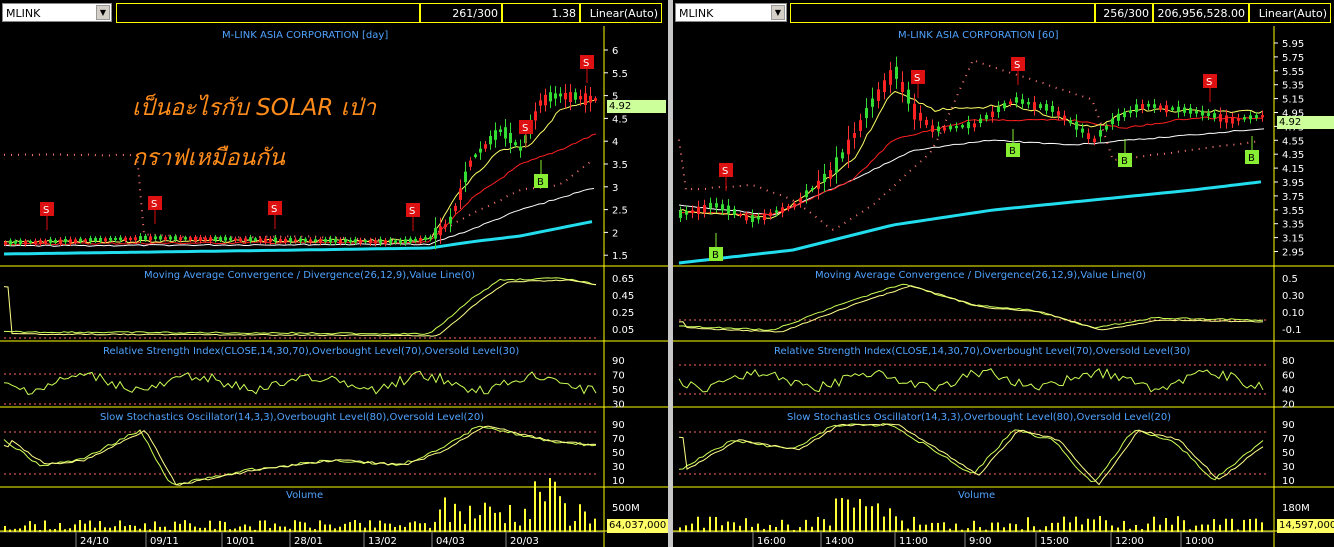  What do you see at coordinates (164, 541) in the screenshot?
I see `time-axis-label: 09/11` at bounding box center [164, 541].